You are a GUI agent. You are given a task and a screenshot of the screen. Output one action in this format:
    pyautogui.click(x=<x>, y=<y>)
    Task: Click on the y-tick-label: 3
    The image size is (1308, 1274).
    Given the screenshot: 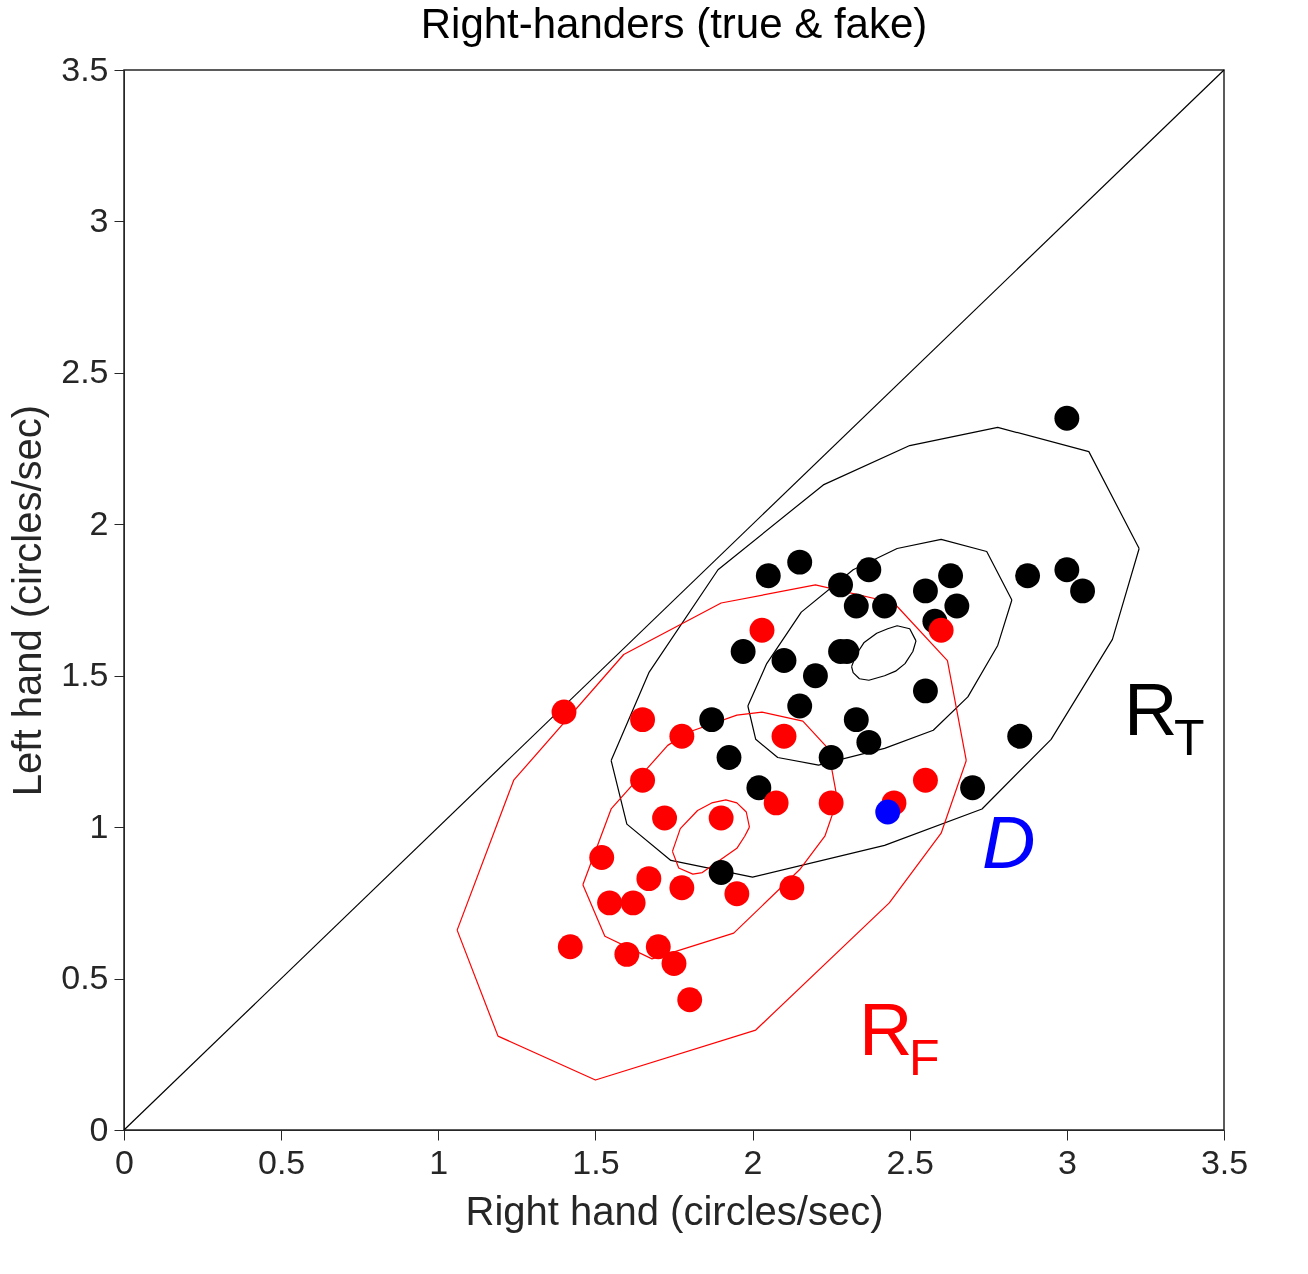 What is the action you would take?
    pyautogui.click(x=99, y=219)
    